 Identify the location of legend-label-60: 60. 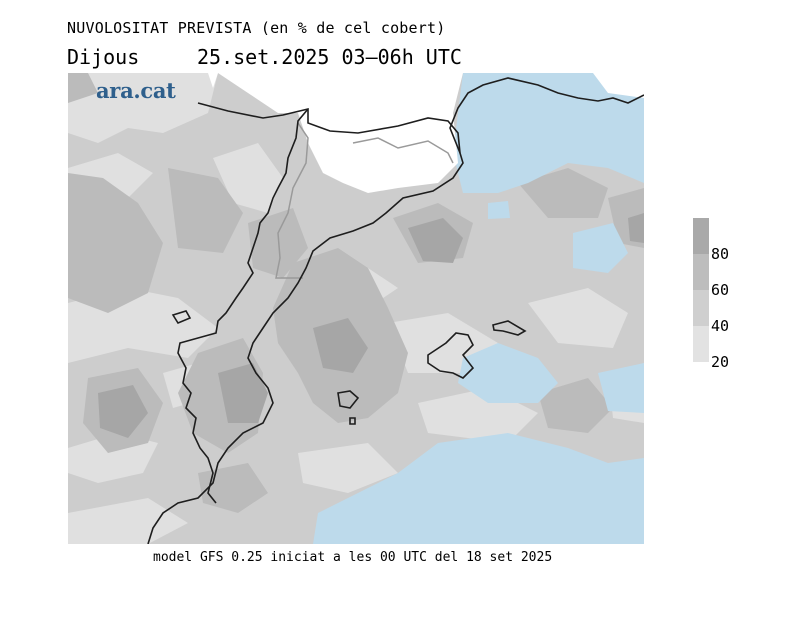
(720, 290).